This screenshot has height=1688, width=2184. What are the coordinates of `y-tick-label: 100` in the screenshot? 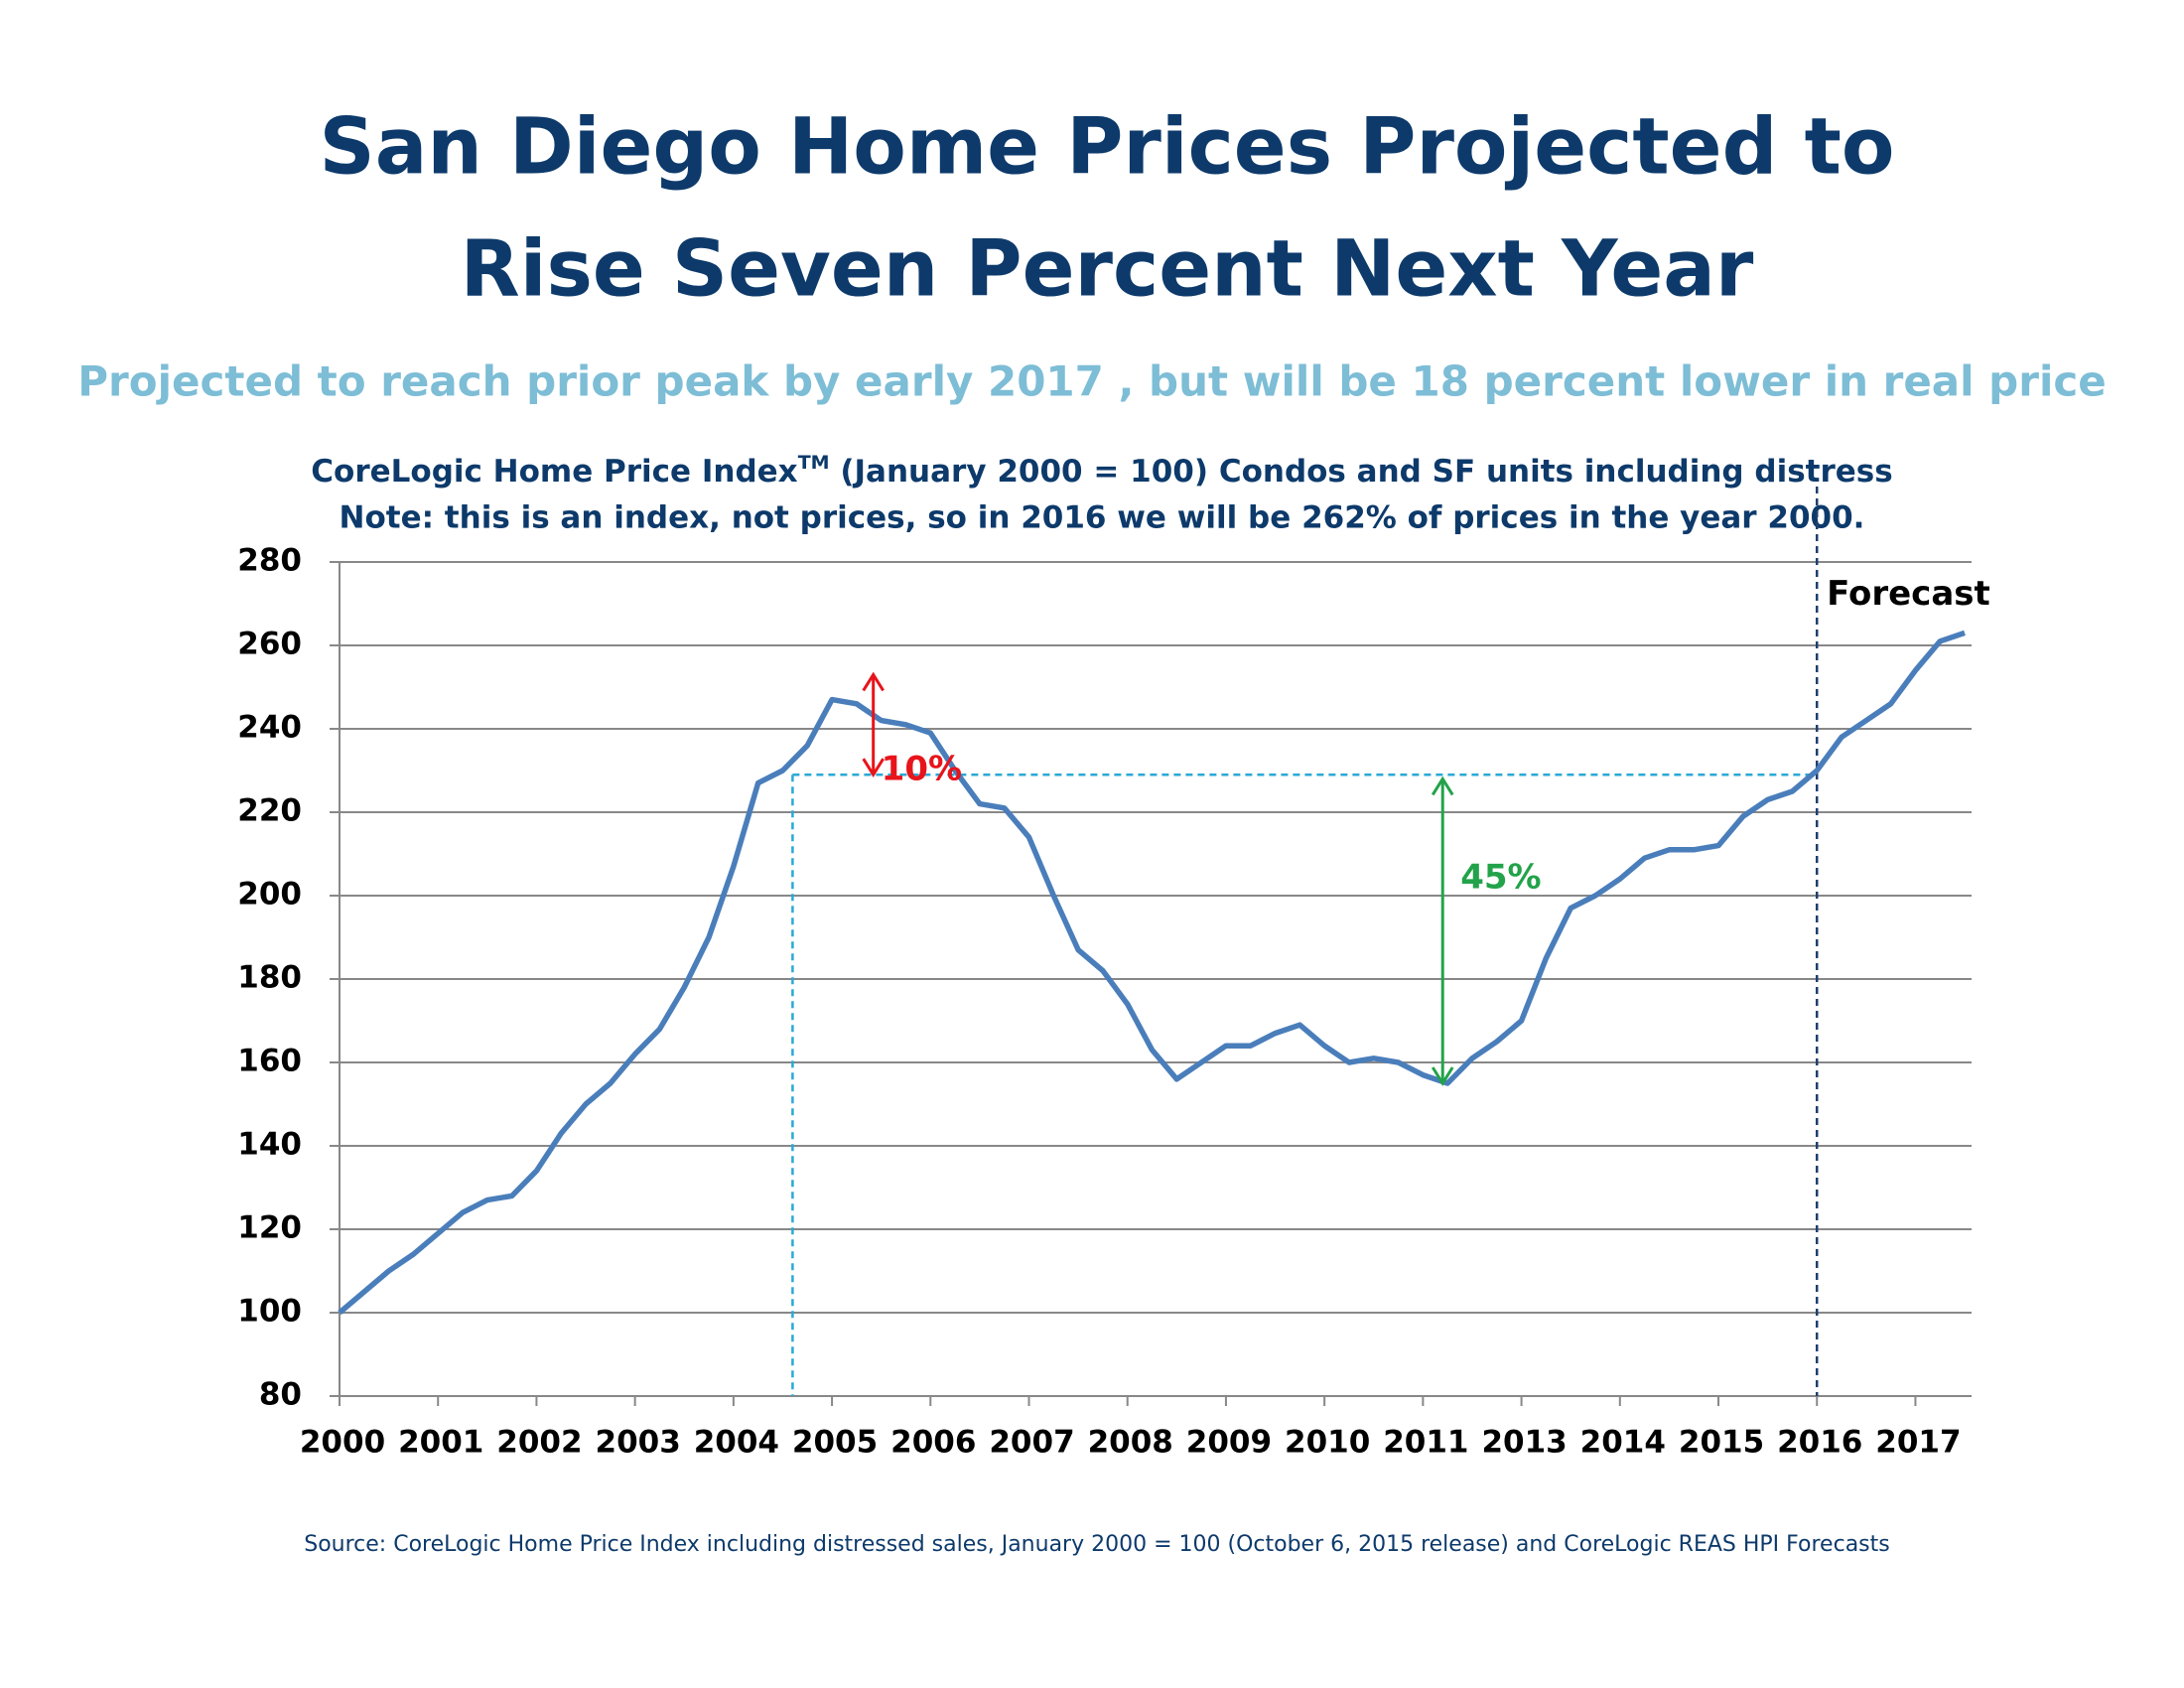 It's located at (269, 1312).